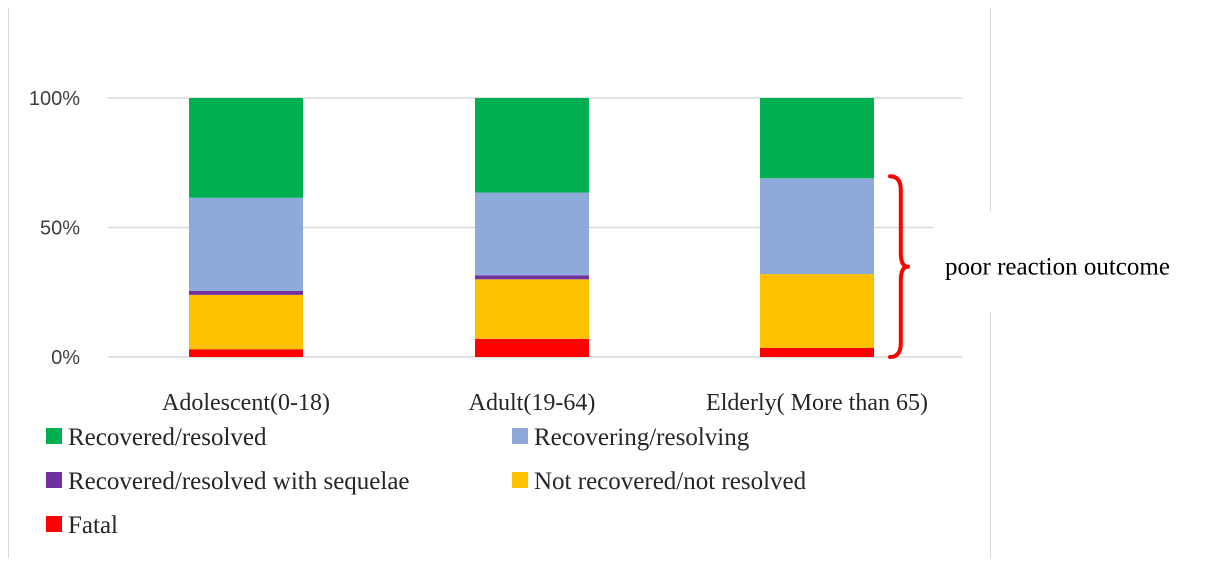  What do you see at coordinates (532, 403) in the screenshot?
I see `x-category-label: Adult(19-64)` at bounding box center [532, 403].